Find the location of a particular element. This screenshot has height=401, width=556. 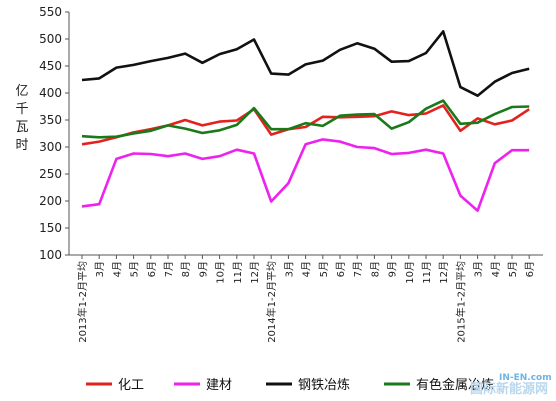

y-axis-label-char: 亿 is located at coordinates (21, 91).